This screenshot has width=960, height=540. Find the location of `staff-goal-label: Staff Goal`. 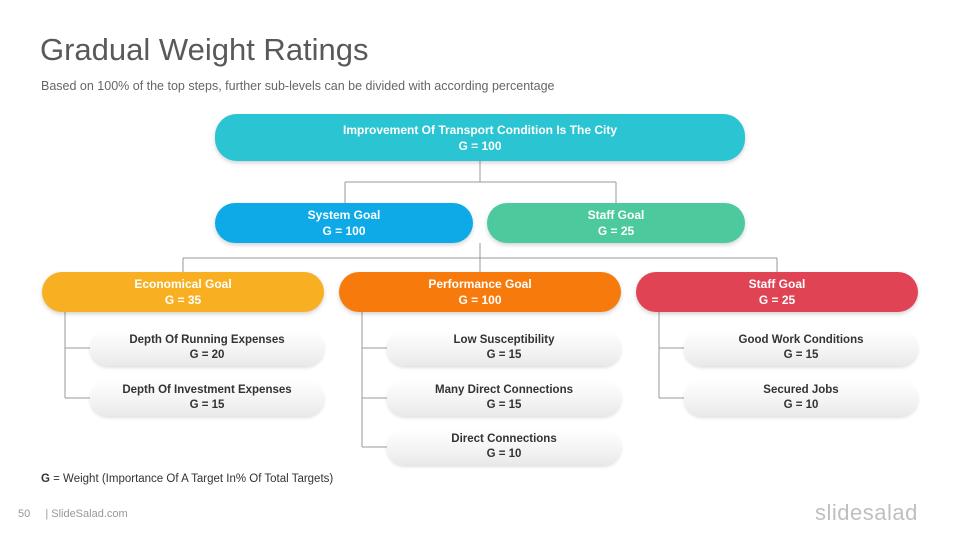

staff-goal-label: Staff Goal is located at coordinates (777, 284).